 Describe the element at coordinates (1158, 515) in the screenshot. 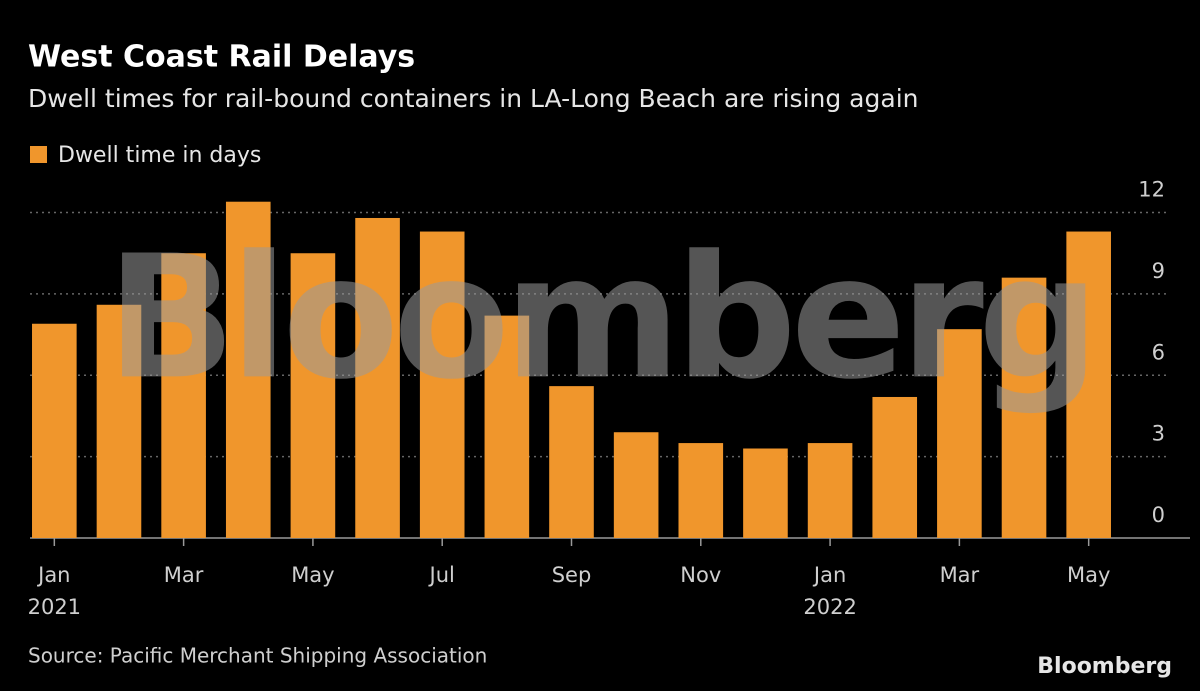

I see `y-tick-label: 0` at that location.